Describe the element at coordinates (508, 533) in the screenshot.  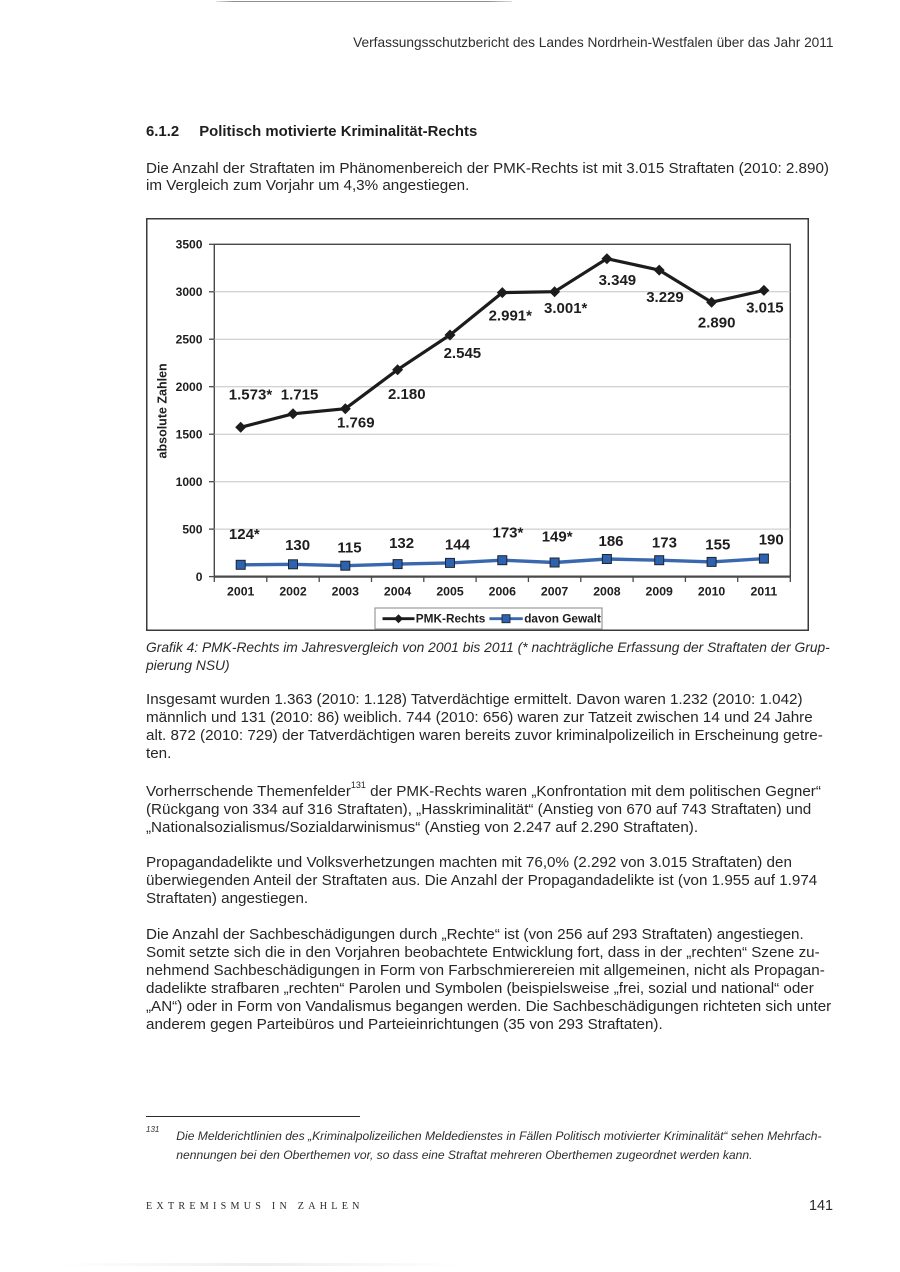
I see `svg-text: 173*` at that location.